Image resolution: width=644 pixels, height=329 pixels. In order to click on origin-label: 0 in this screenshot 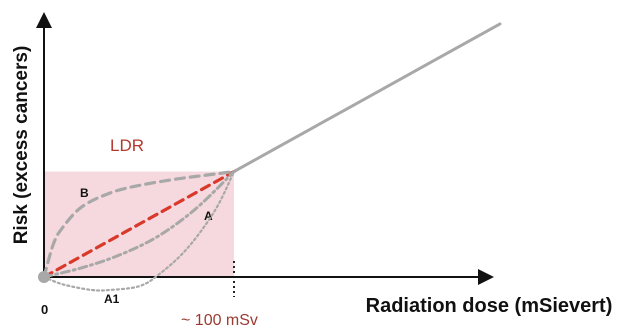, I will do `click(44, 309)`.